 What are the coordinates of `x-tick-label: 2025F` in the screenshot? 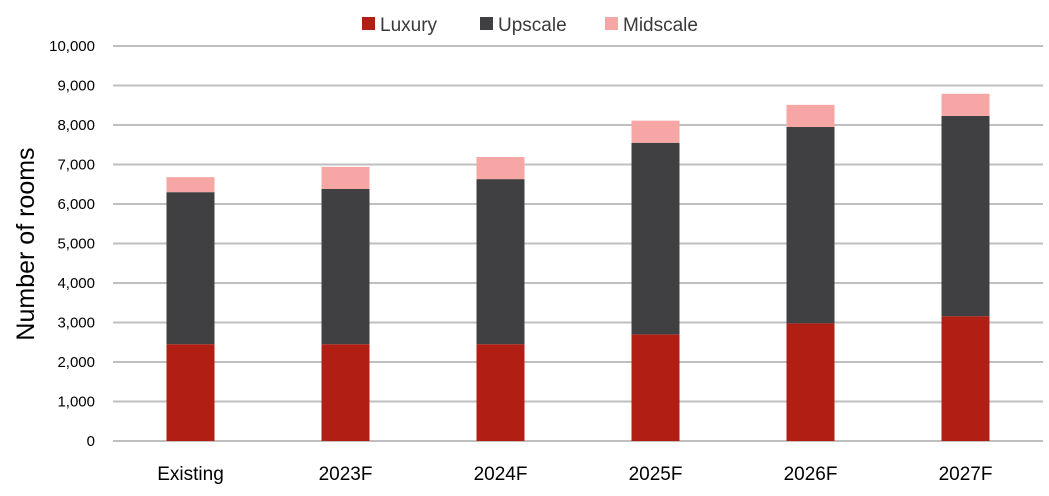 It's located at (656, 474).